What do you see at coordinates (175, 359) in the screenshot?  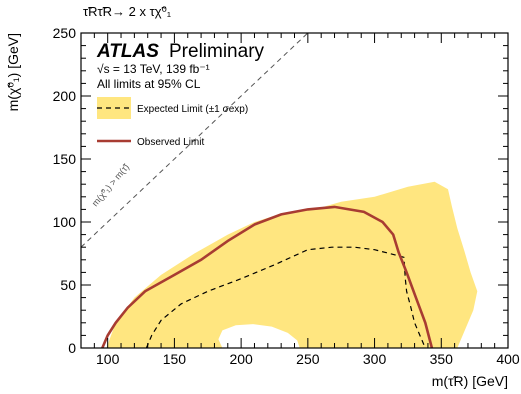 I see `x-tick-label: 150` at bounding box center [175, 359].